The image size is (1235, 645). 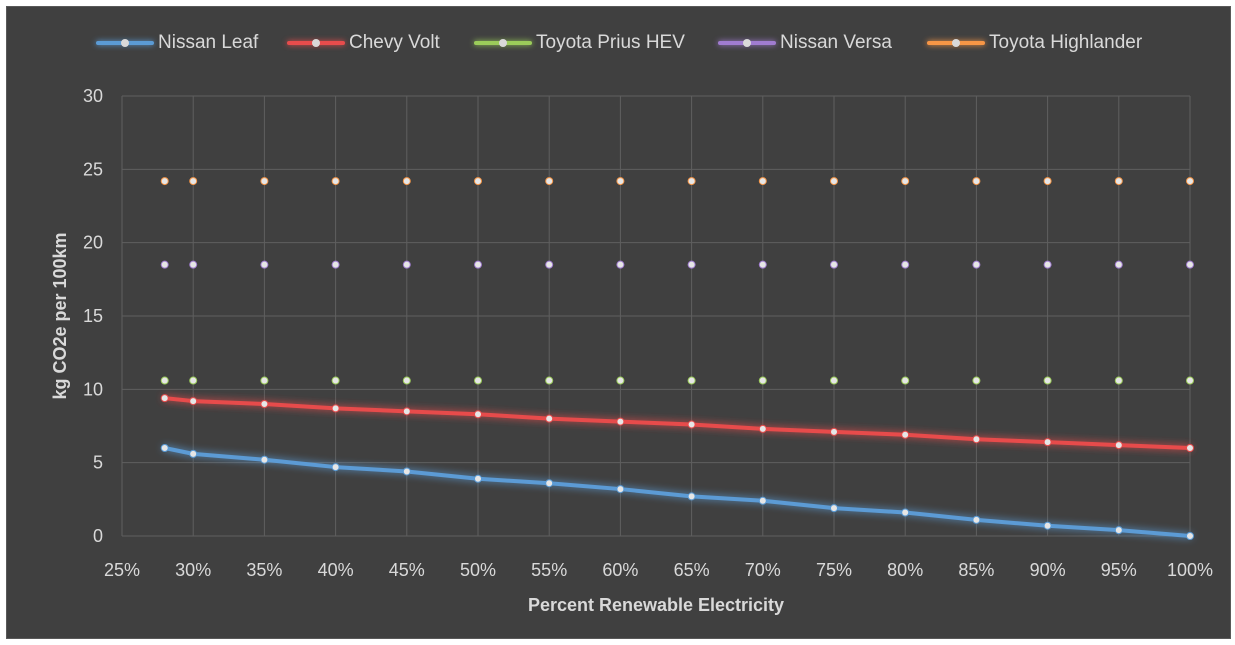 What do you see at coordinates (394, 42) in the screenshot?
I see `legend-label-chevy-volt: Chevy Volt` at bounding box center [394, 42].